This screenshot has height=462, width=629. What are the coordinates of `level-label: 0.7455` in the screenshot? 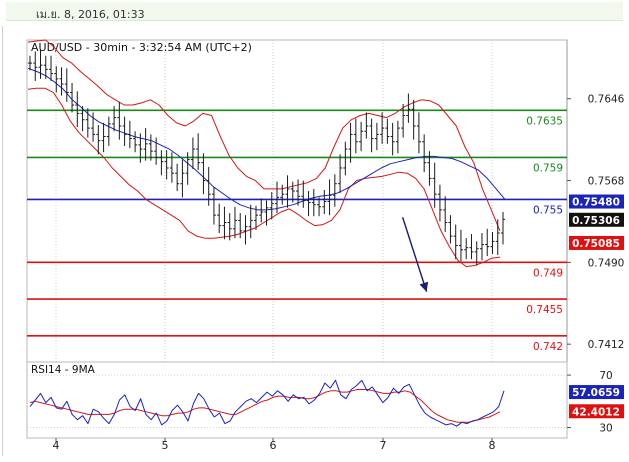 It's located at (544, 310).